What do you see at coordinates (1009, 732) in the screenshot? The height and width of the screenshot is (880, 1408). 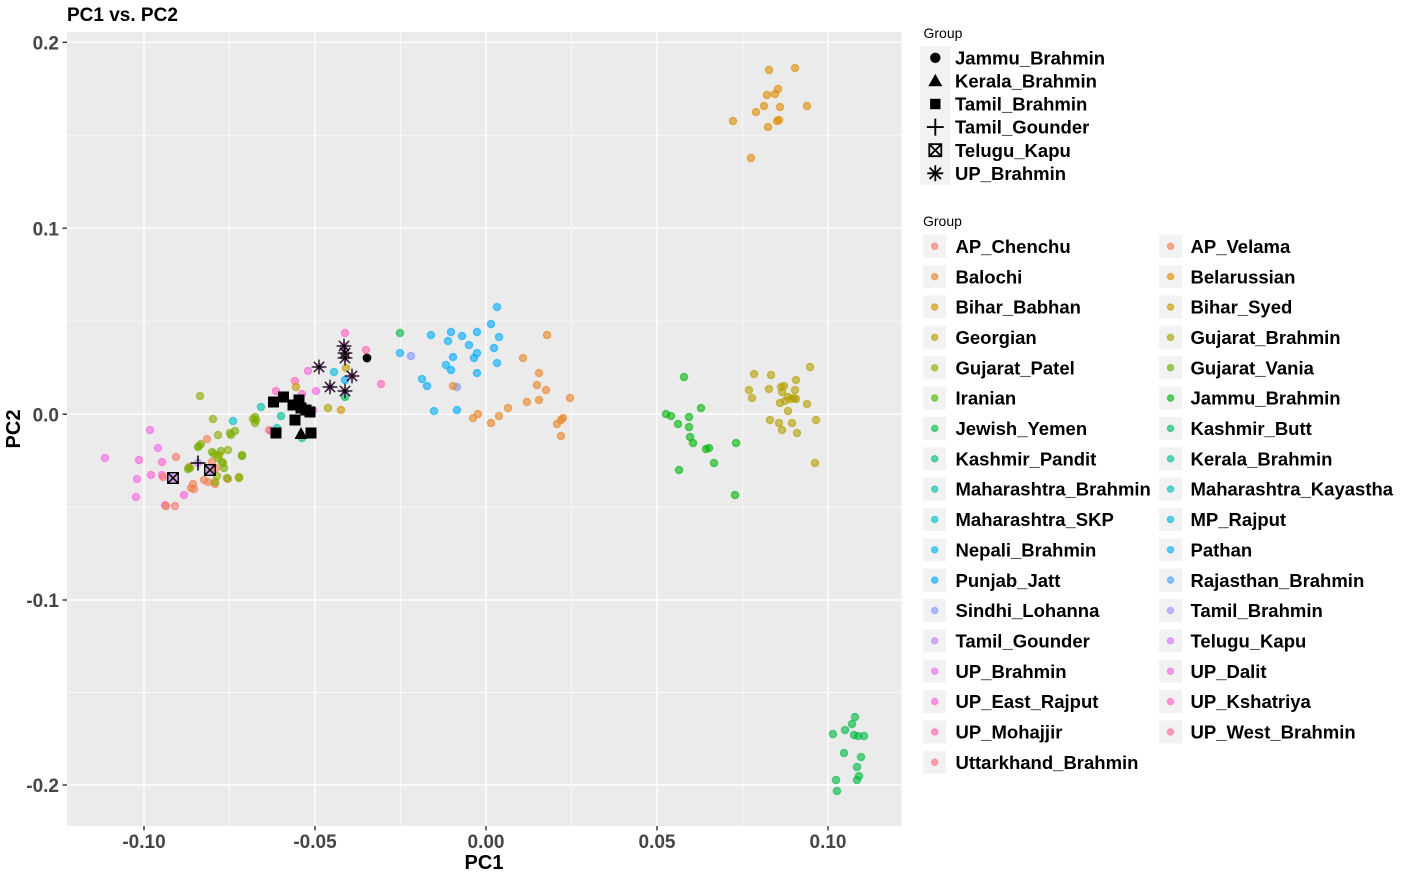 I see `svg-text: UP_Mohajjir` at bounding box center [1009, 732].